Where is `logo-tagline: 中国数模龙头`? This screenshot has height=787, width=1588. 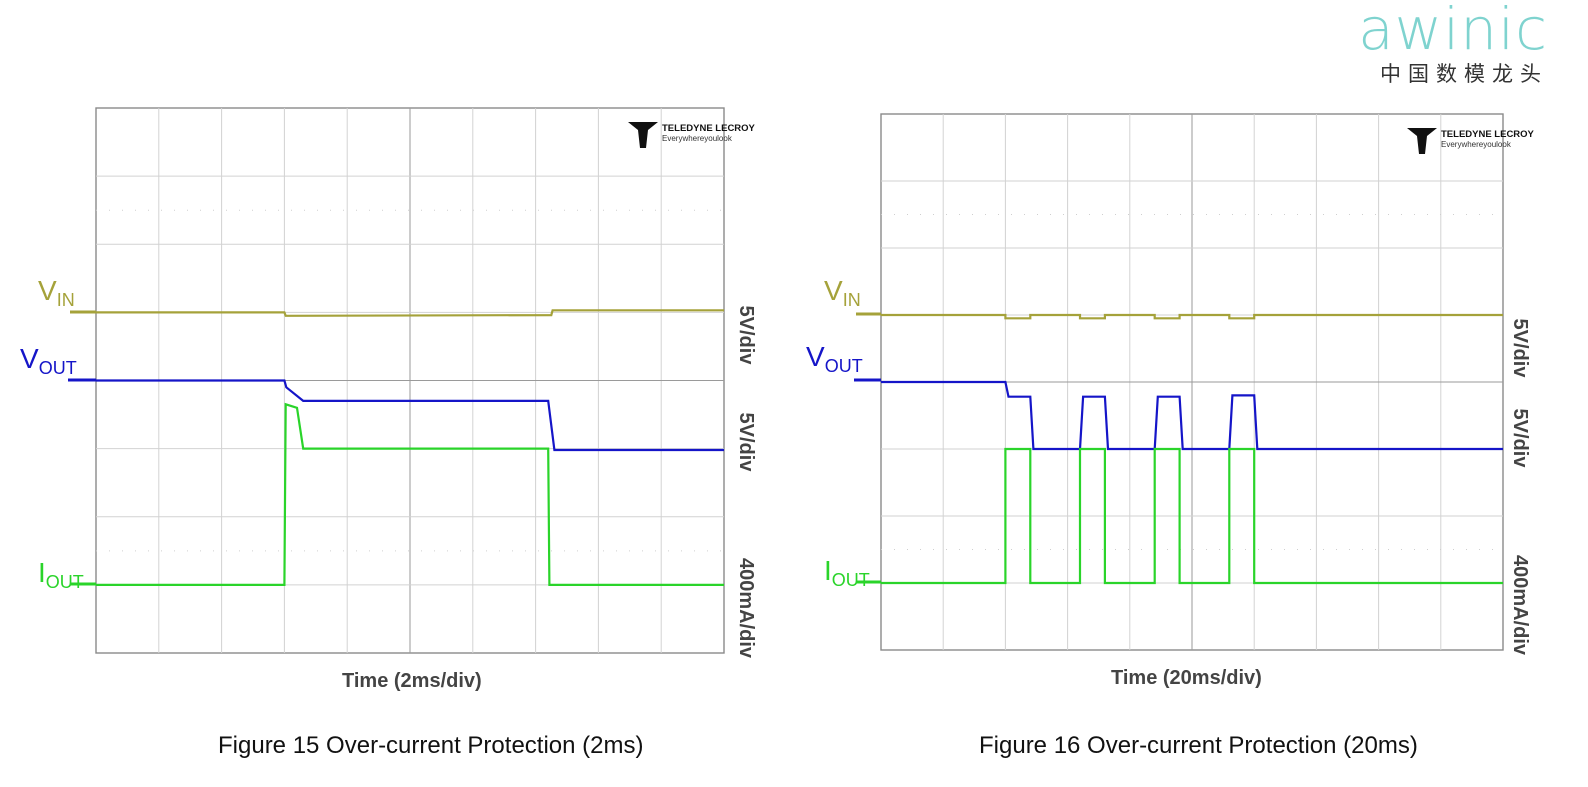 logo-tagline: 中国数模龙头 is located at coordinates (1464, 74).